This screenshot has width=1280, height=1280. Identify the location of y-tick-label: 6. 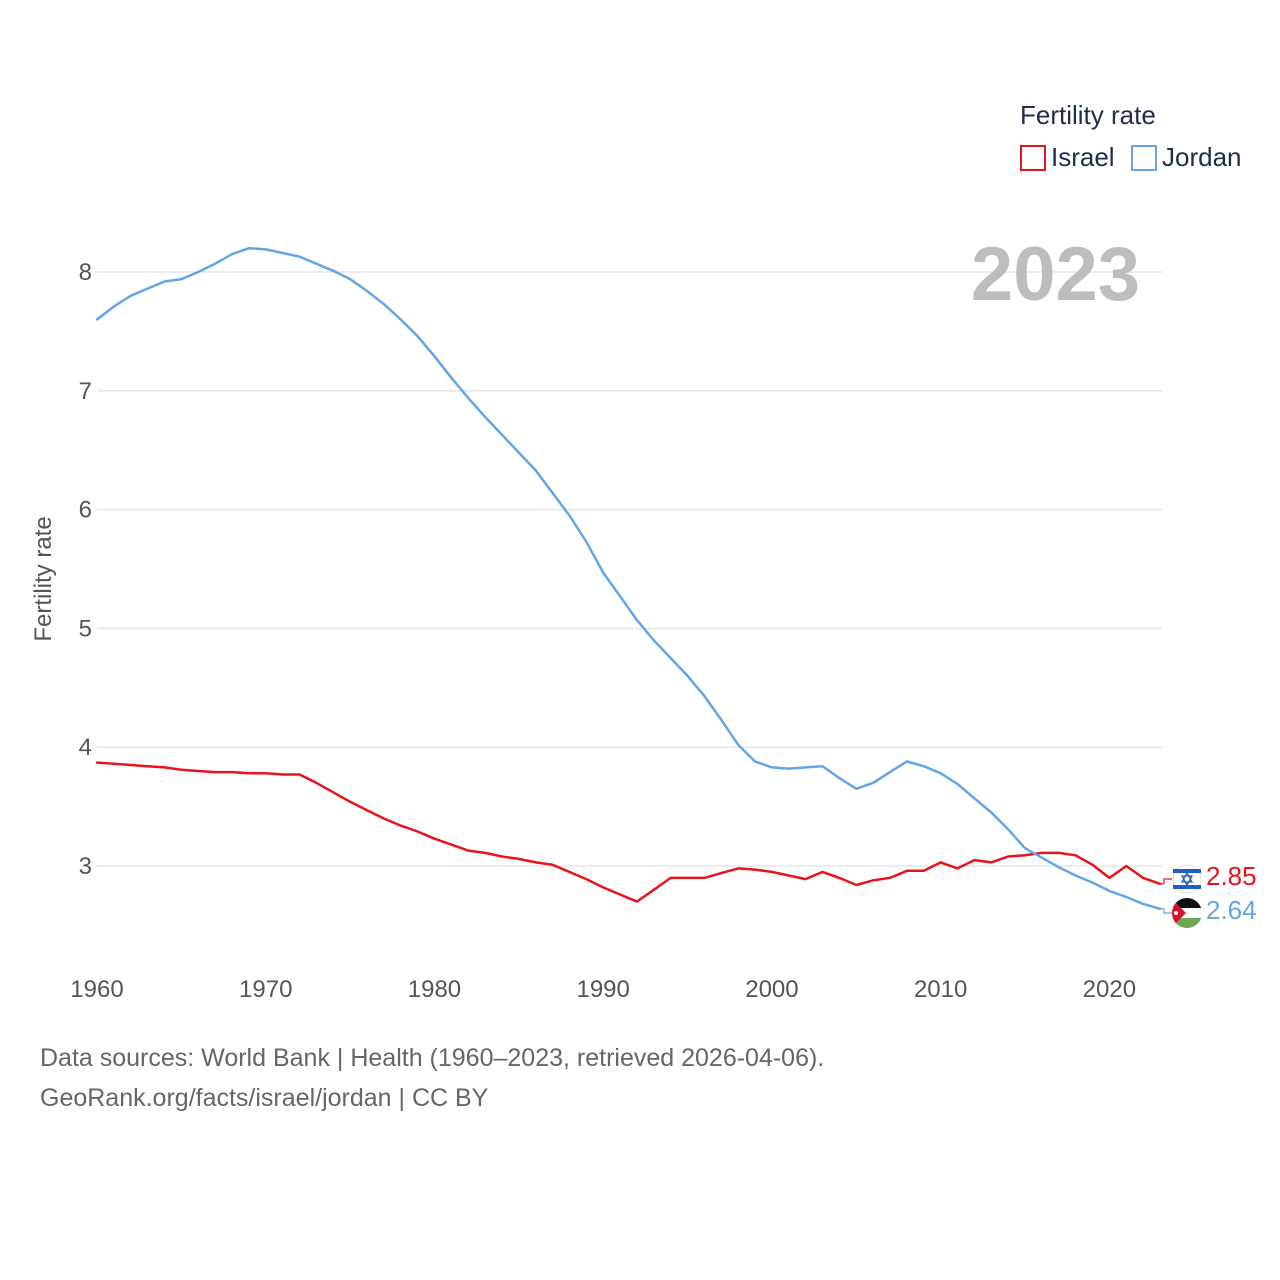
(85, 510).